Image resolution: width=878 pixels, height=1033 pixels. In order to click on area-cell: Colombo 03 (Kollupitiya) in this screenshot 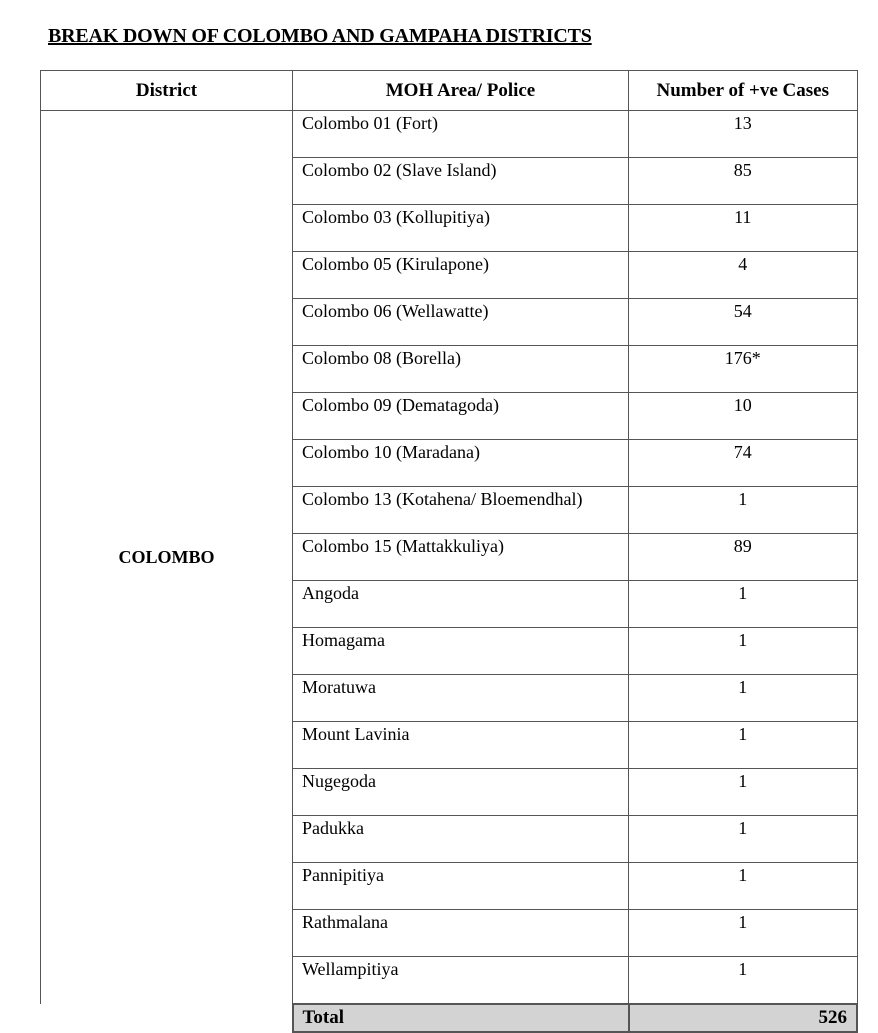, I will do `click(460, 228)`.